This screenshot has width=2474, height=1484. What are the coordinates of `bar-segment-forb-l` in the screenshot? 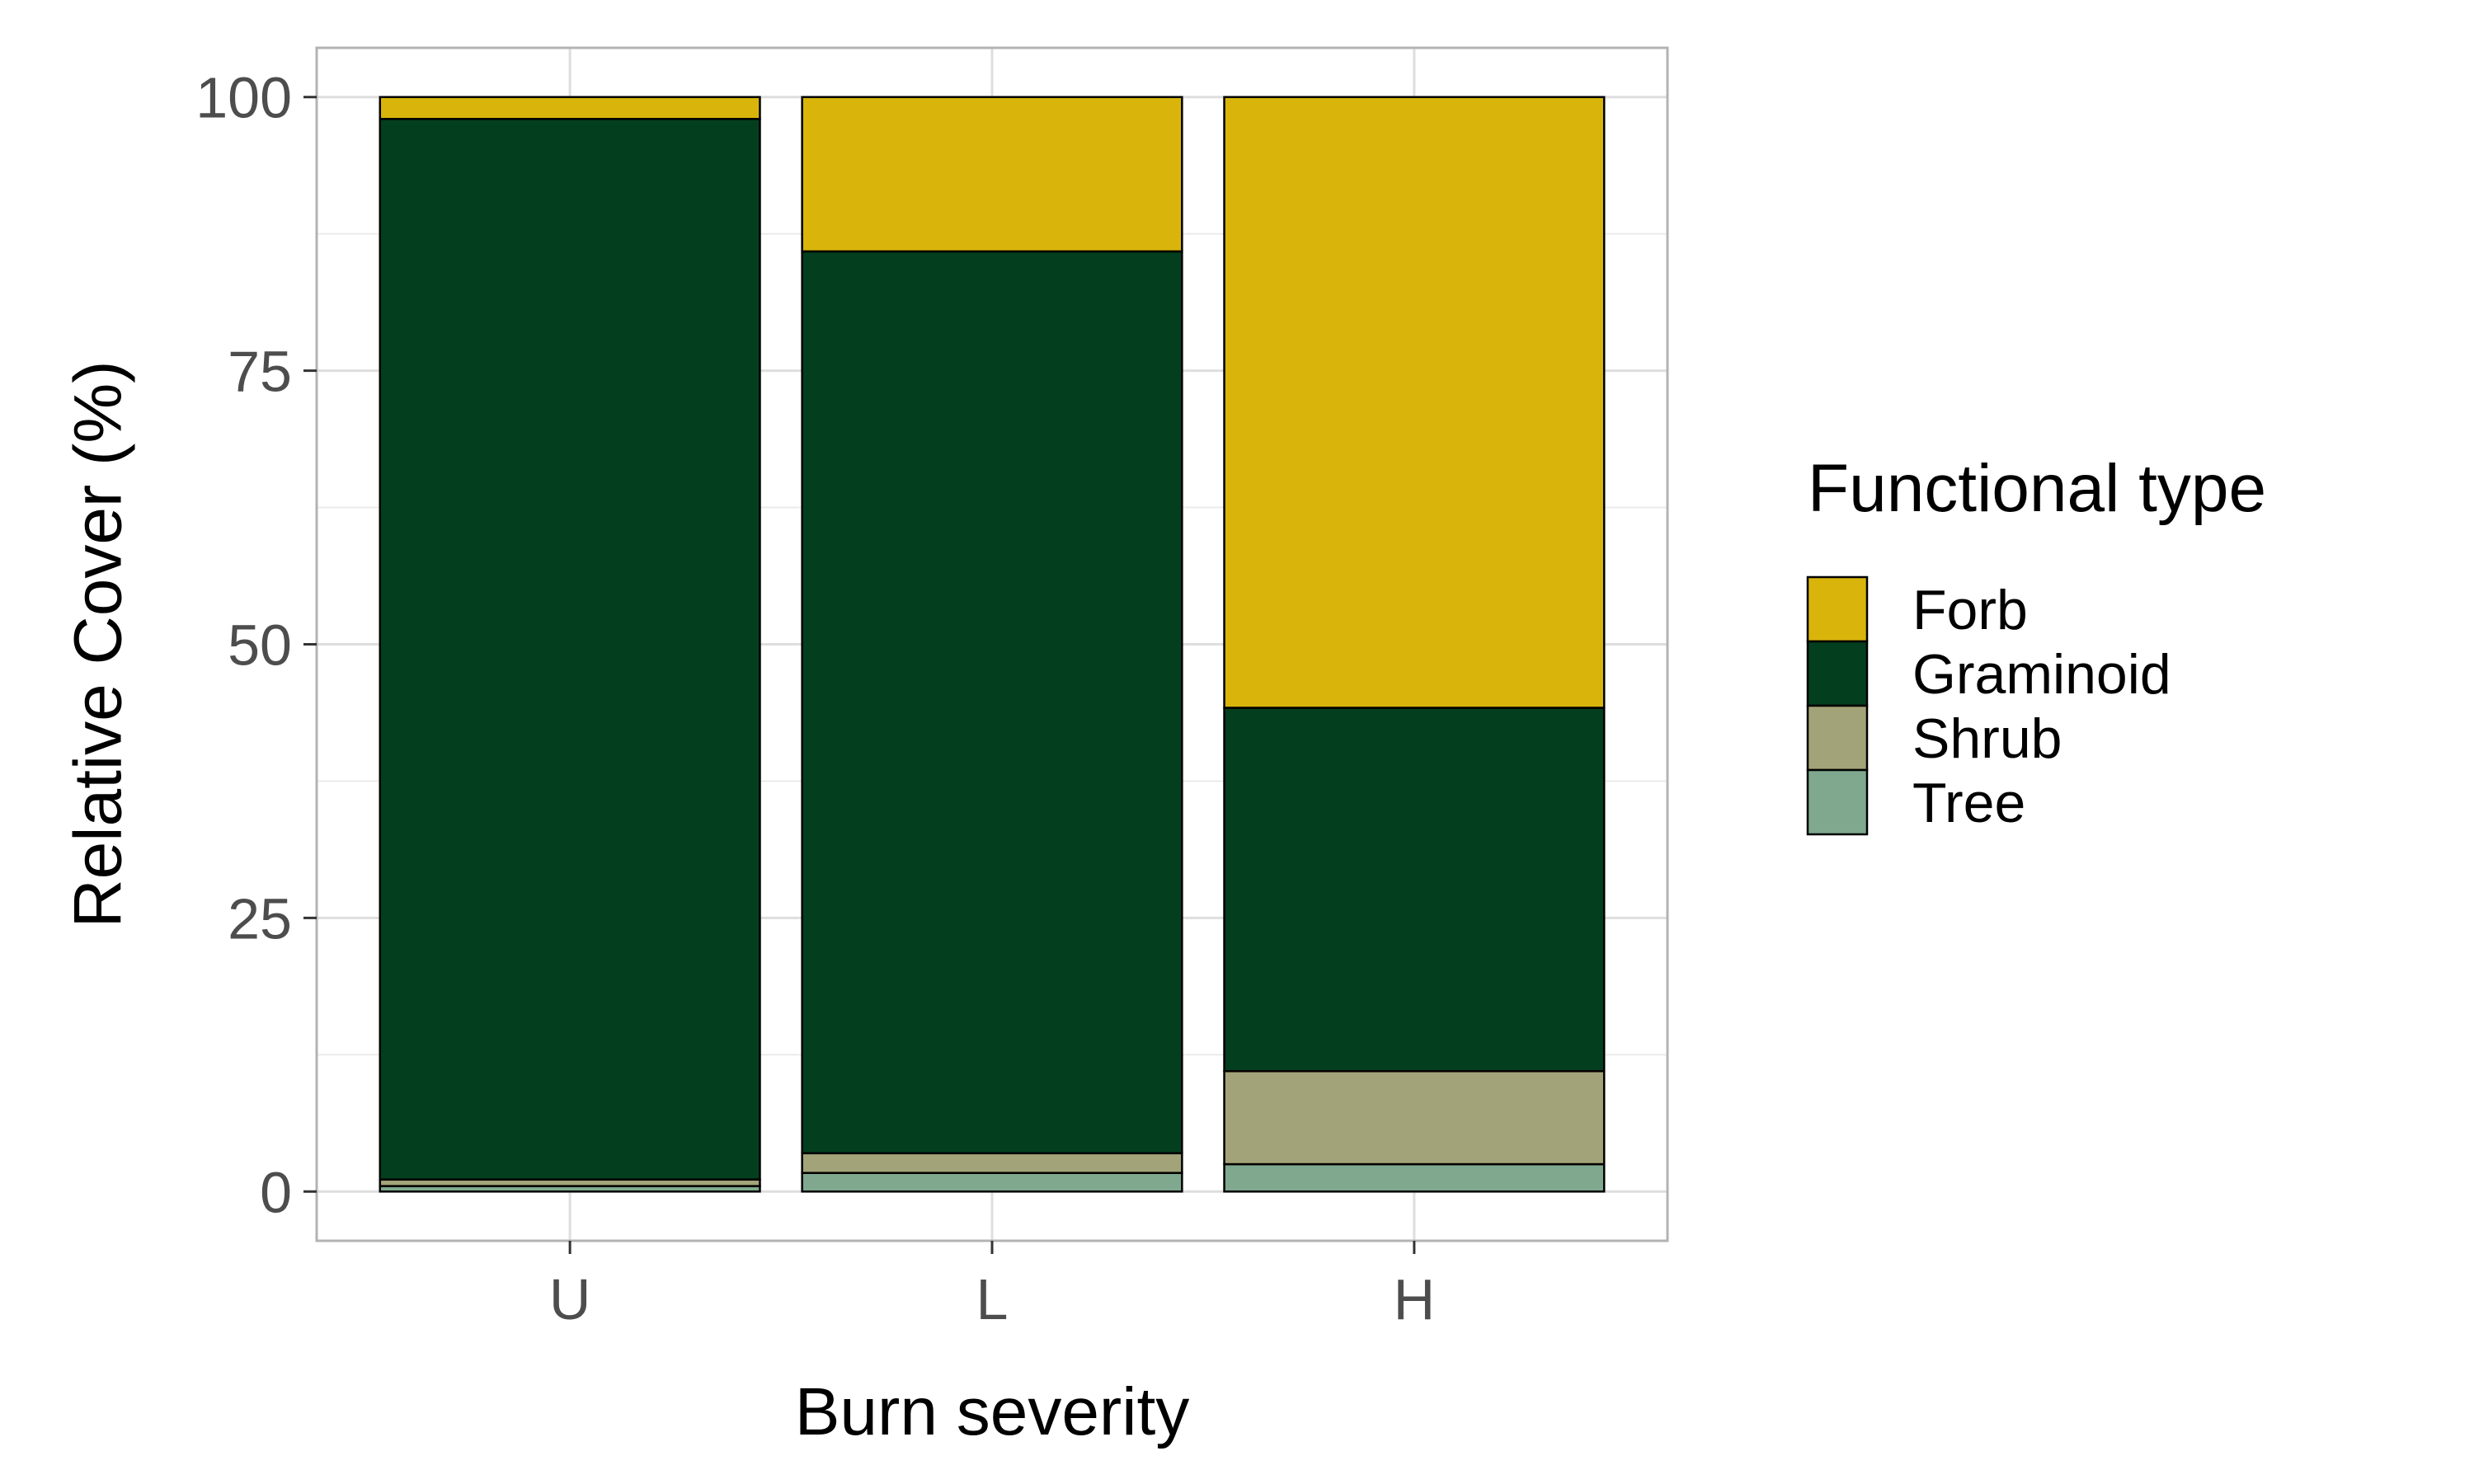 It's located at (992, 174).